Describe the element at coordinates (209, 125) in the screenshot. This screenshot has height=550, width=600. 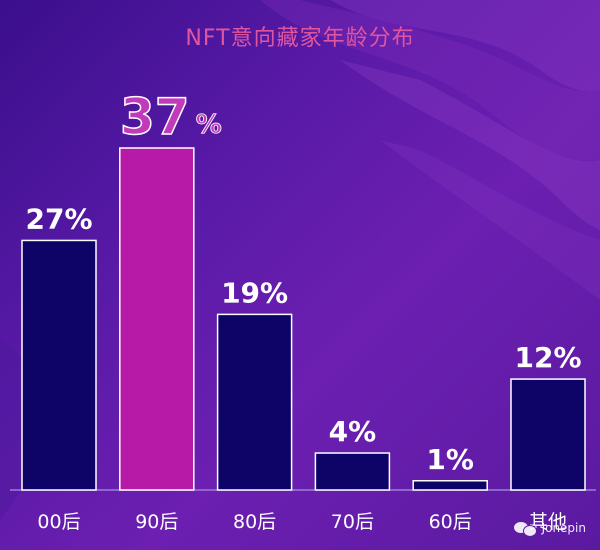
I see `data-label-unit-1: %` at that location.